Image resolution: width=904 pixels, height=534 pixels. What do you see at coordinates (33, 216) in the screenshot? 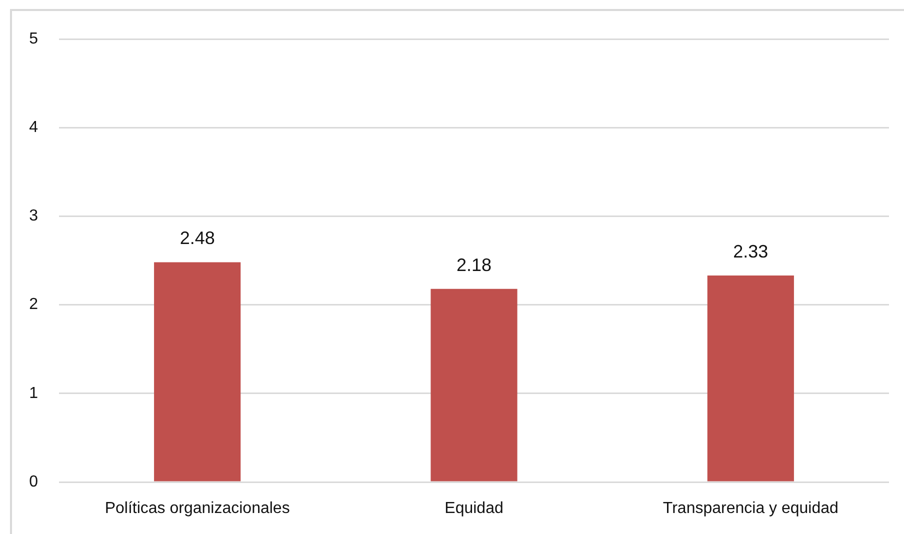
I see `y-tick-label: 3` at bounding box center [33, 216].